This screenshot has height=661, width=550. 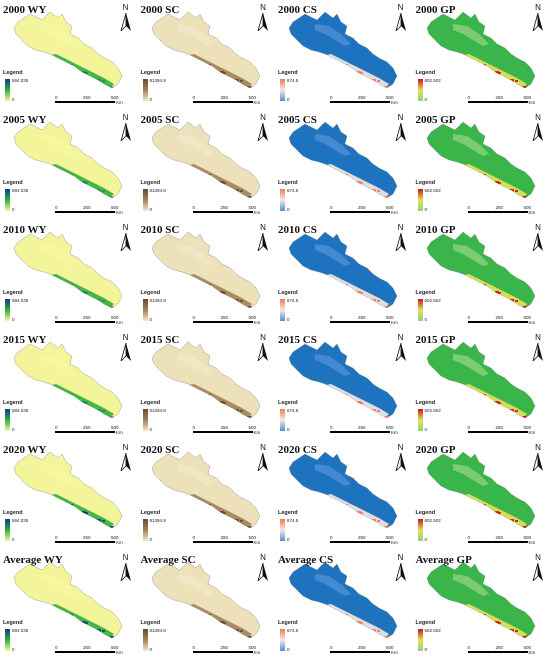 I want to click on panel-title: 2005 WY, so click(x=25, y=120).